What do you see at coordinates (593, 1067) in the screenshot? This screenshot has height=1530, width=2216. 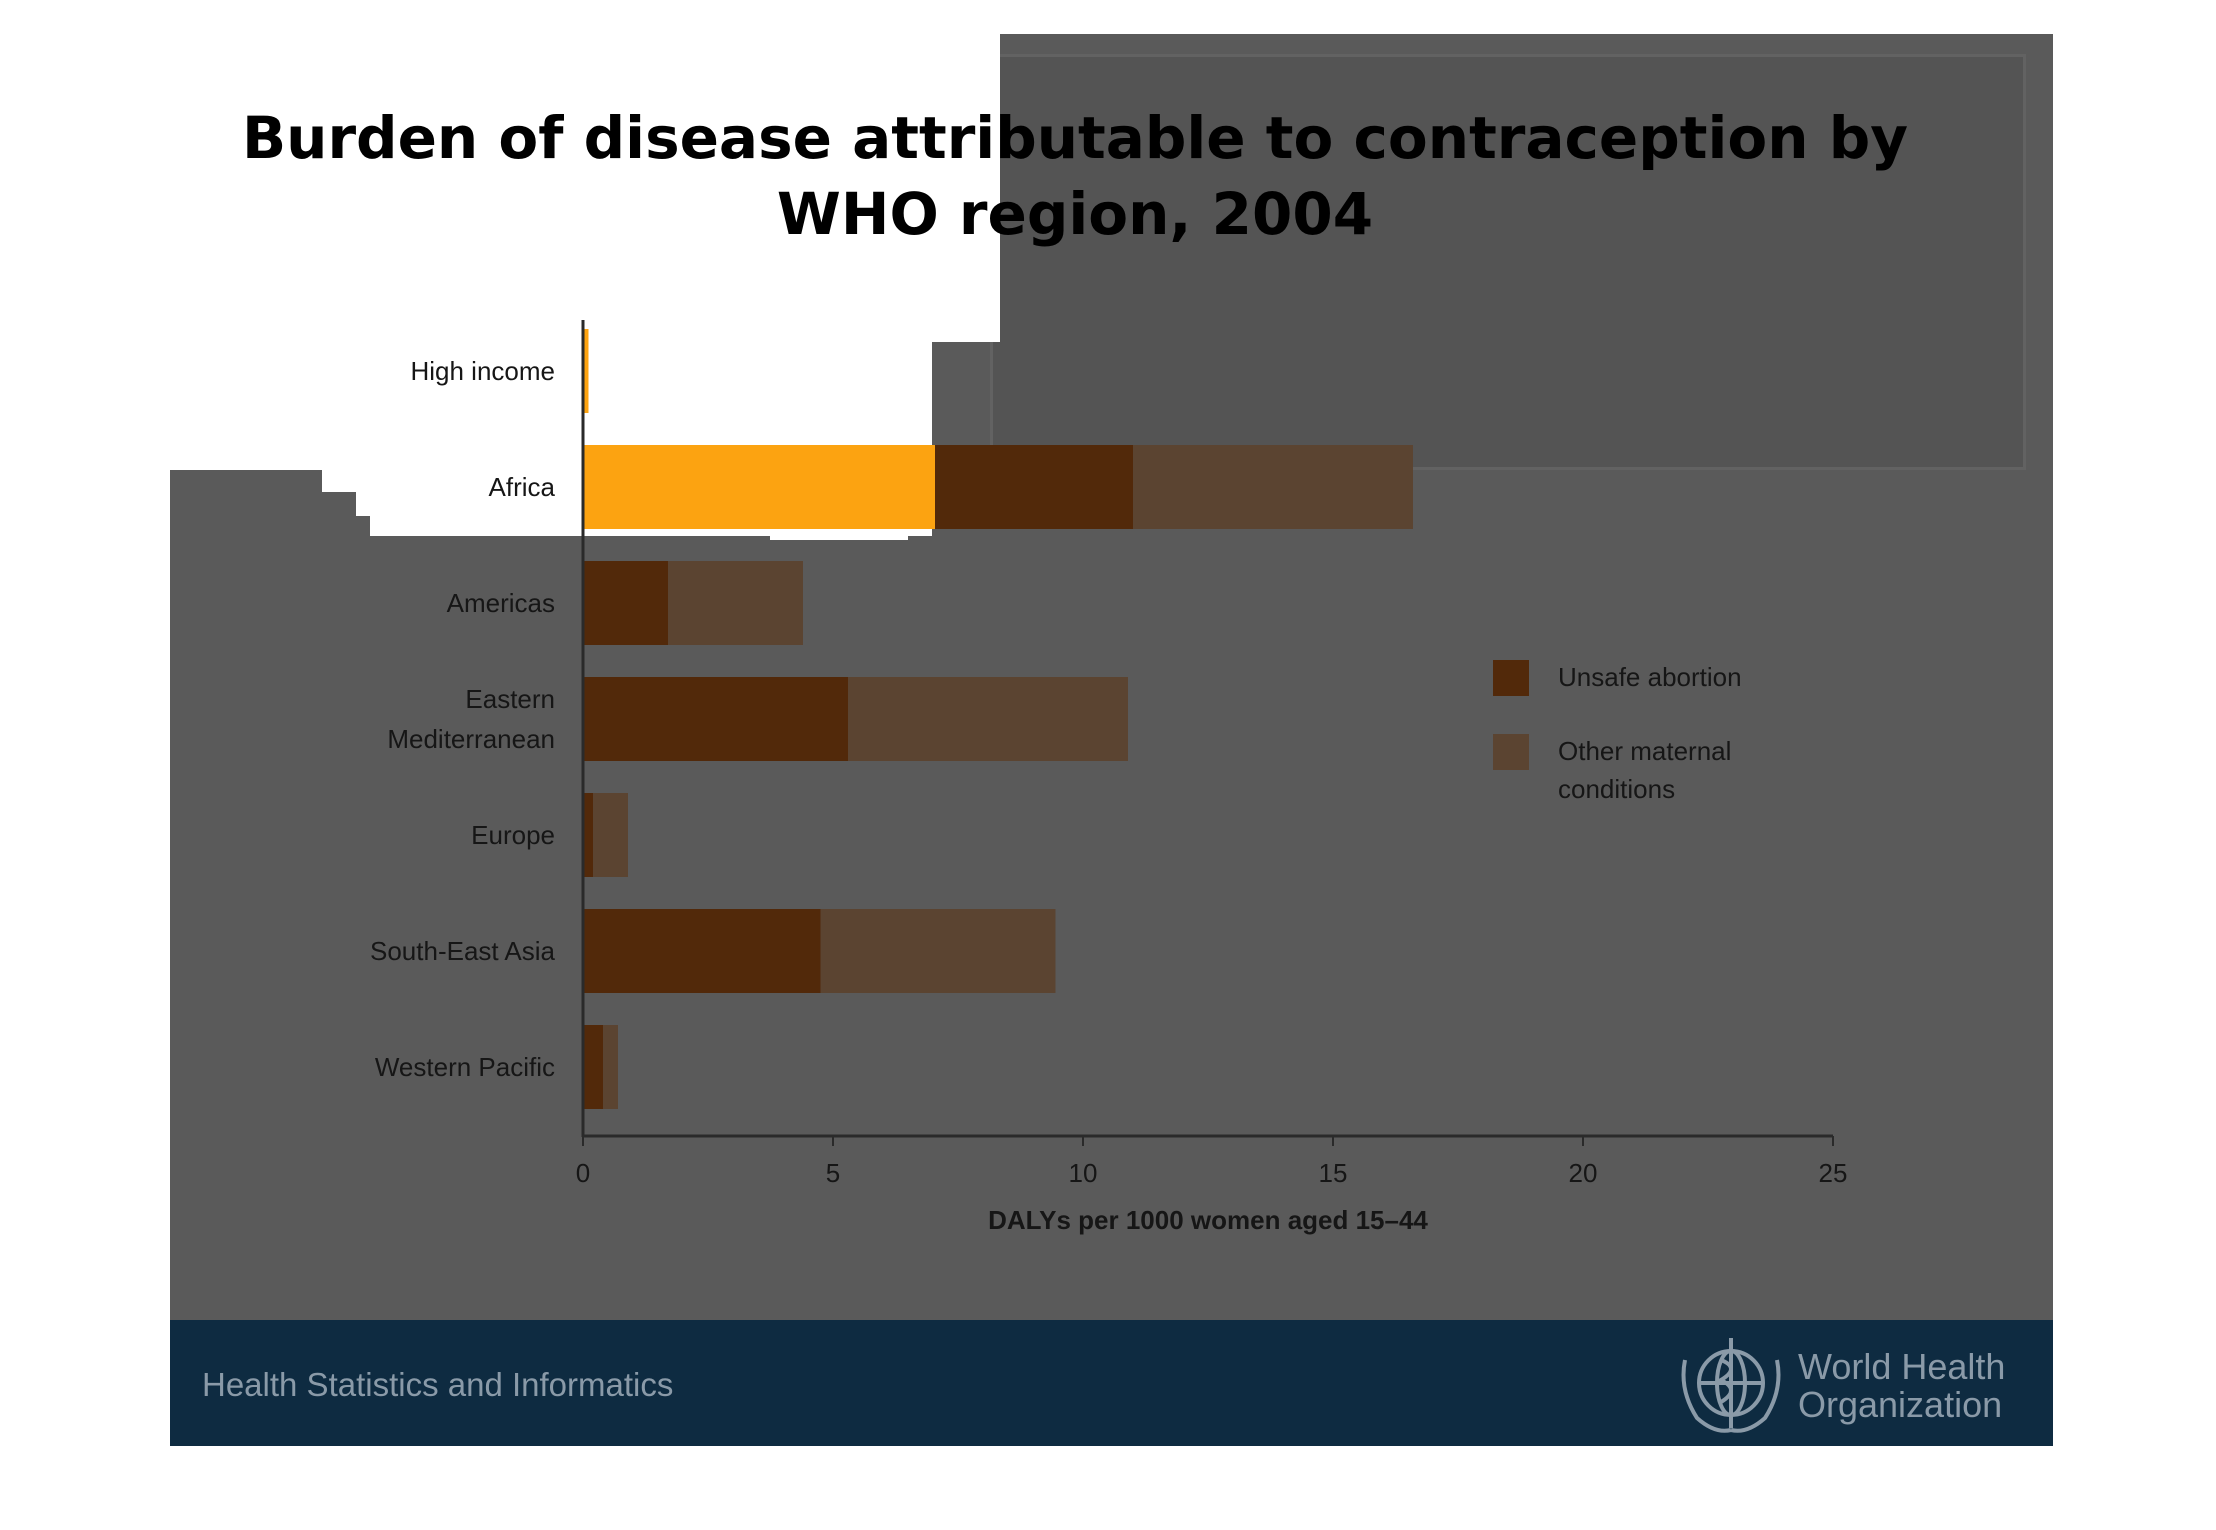 I see `bar-unsafe-abortion-western-pacific` at bounding box center [593, 1067].